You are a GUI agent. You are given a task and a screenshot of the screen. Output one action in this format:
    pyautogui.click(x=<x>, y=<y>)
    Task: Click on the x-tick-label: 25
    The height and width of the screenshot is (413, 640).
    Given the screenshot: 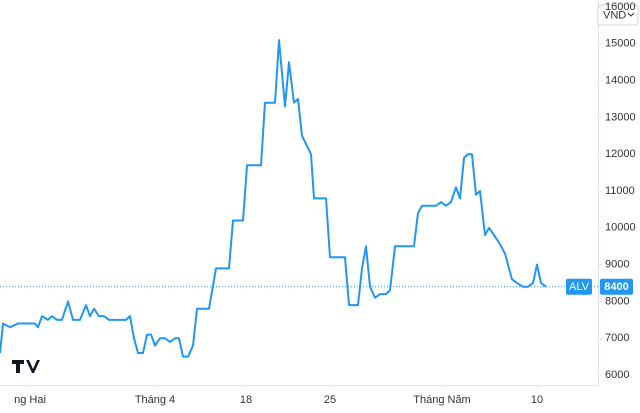 What is the action you would take?
    pyautogui.click(x=330, y=400)
    